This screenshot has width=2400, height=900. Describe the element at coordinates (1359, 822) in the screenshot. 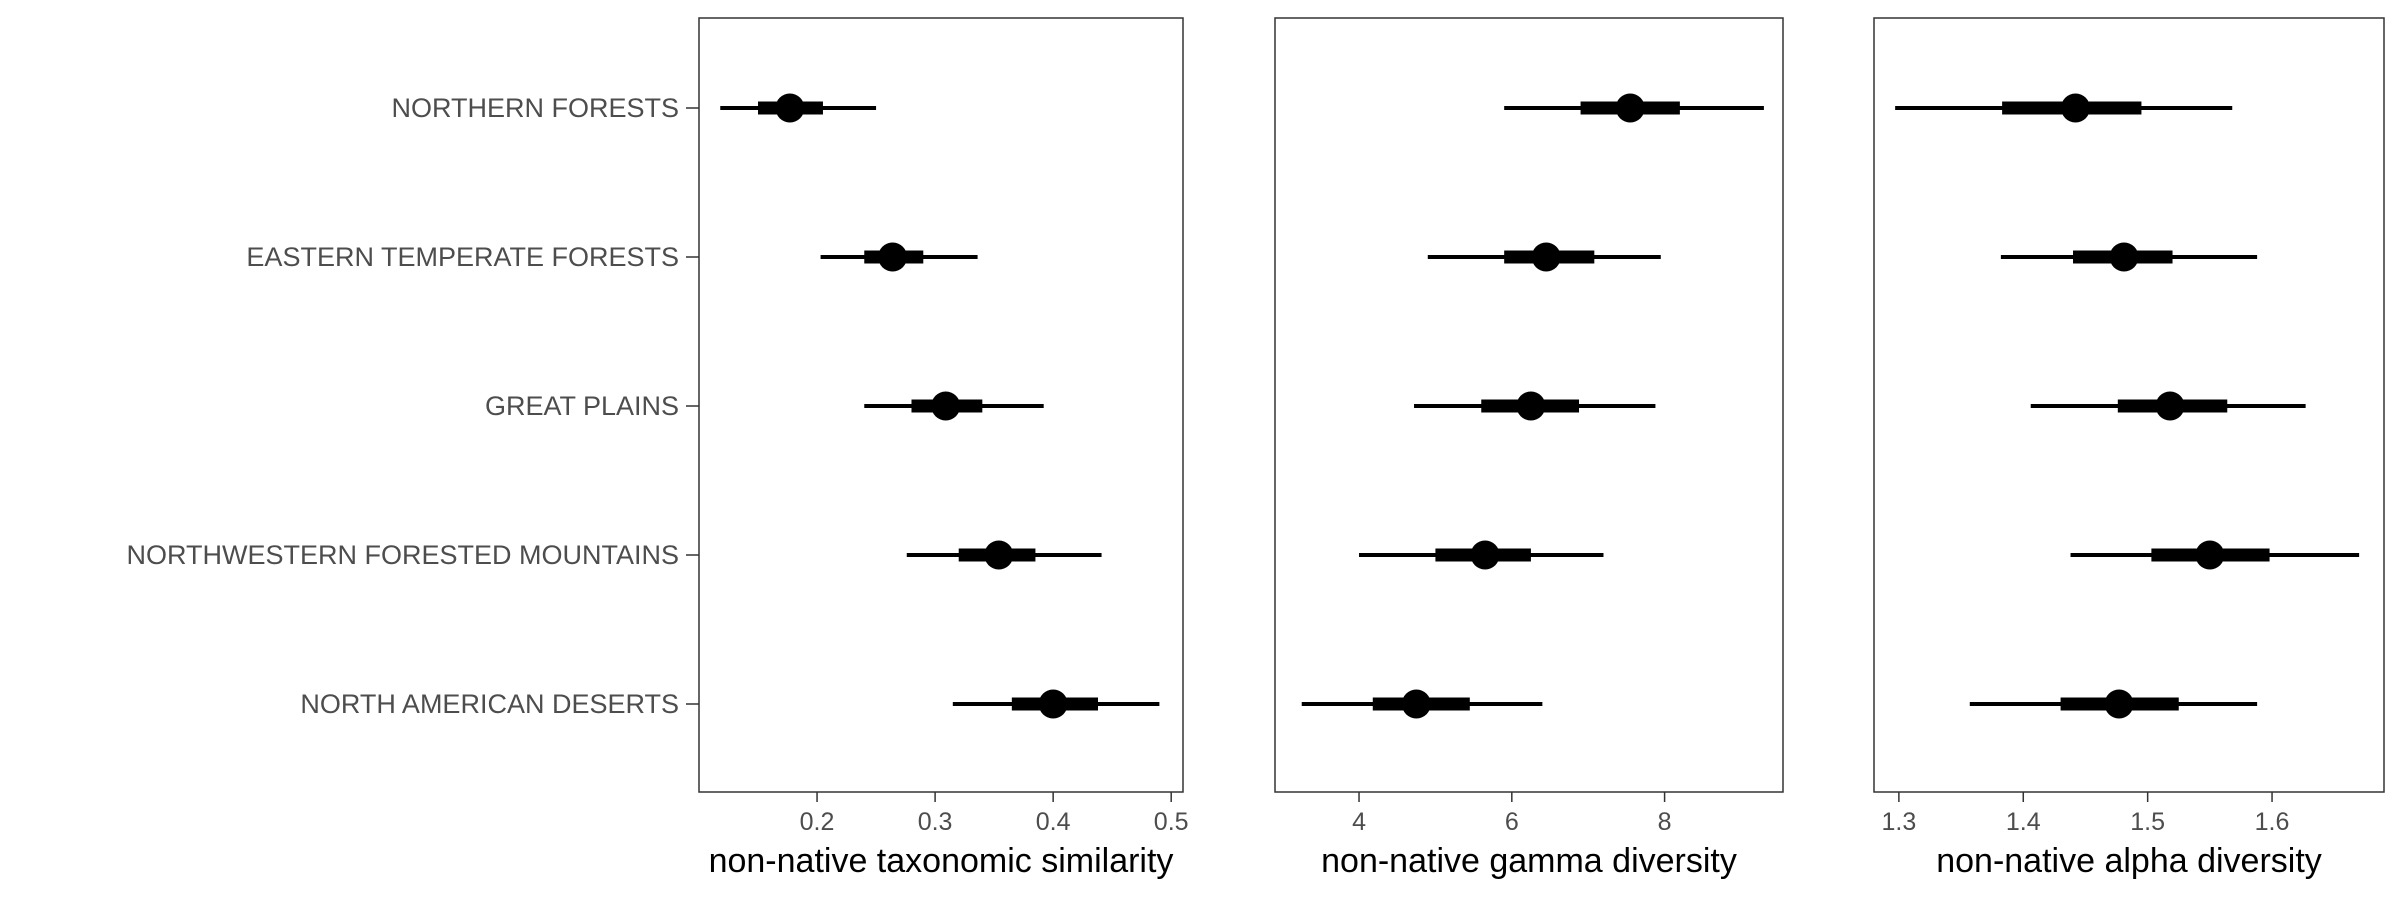

I see `x-tick-label: 4` at that location.